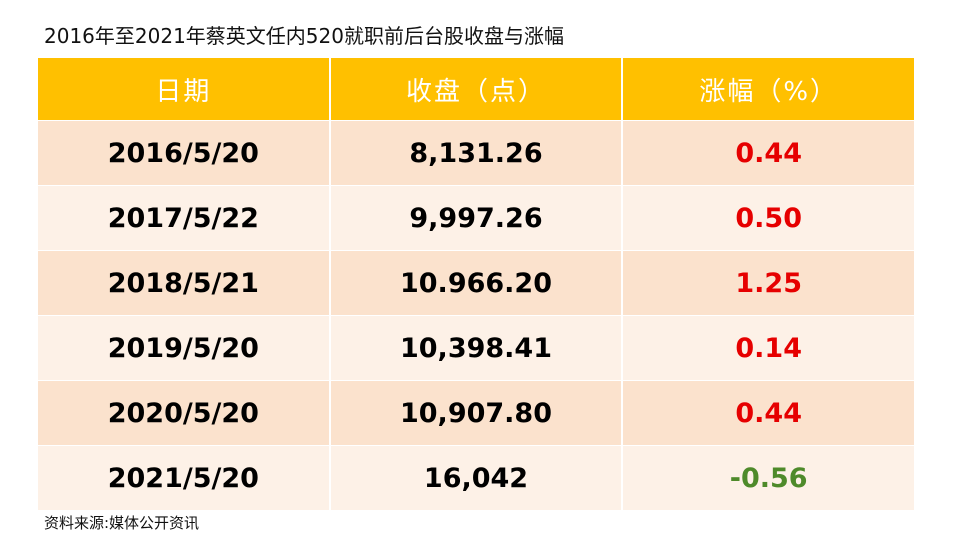 The image size is (960, 540). I want to click on header-cell: 日期, so click(184, 89).